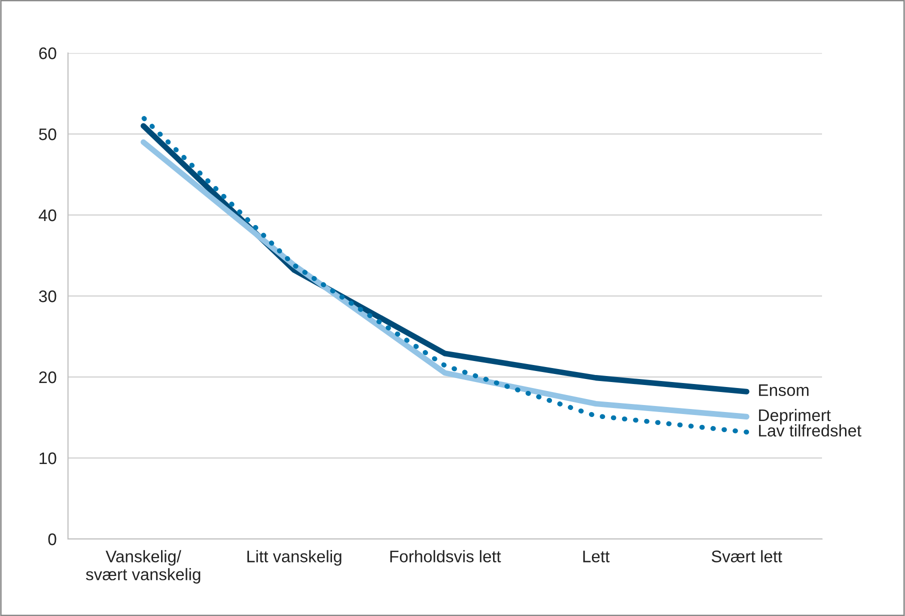  I want to click on x-tick-label: Forholdsvis lett, so click(445, 556).